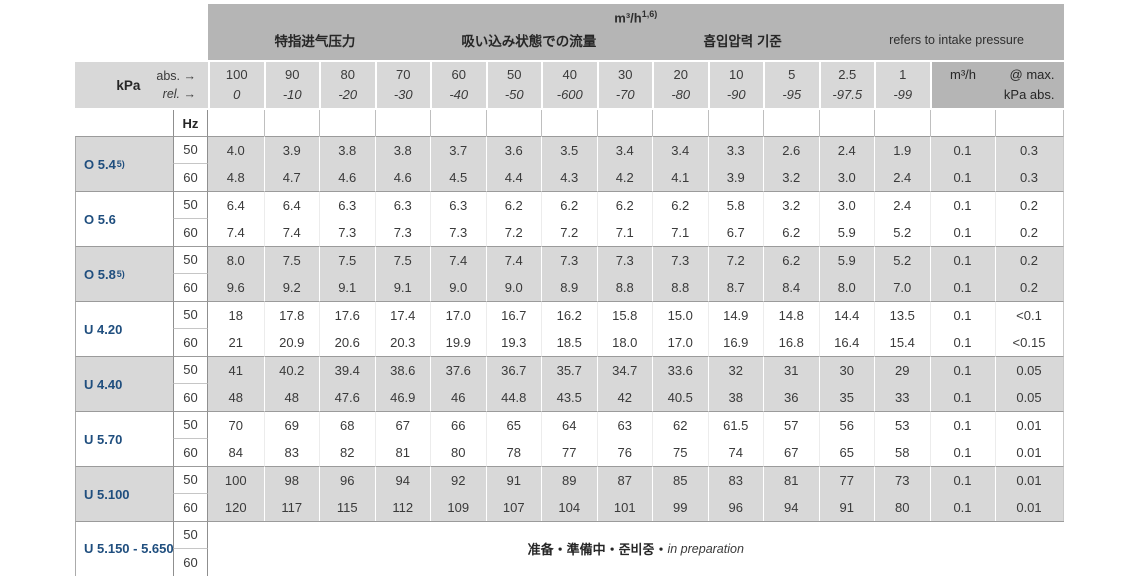 This screenshot has width=1131, height=576. Describe the element at coordinates (624, 370) in the screenshot. I see `data-cell: 34.7` at that location.